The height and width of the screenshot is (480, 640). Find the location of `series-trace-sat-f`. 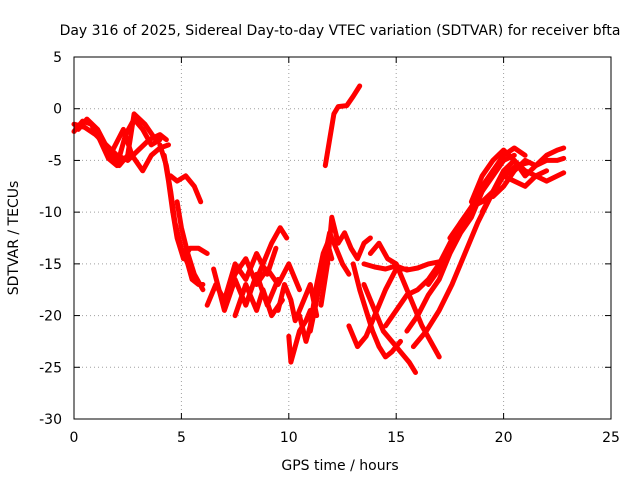

series-trace-sat-f is located at coordinates (185, 207).